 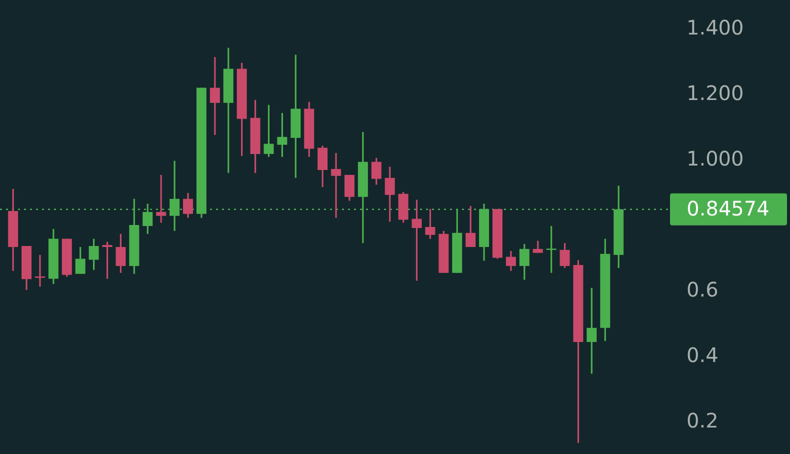 What do you see at coordinates (702, 354) in the screenshot?
I see `y-tick-label: 0.4` at bounding box center [702, 354].